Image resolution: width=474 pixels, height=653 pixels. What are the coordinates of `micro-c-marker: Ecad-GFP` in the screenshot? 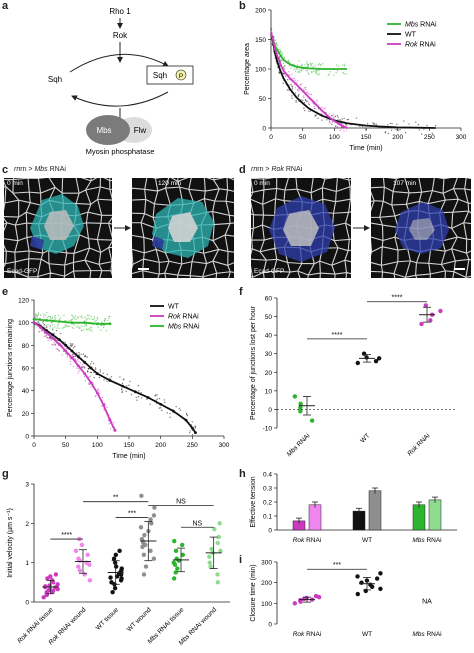 It's located at (22, 271).